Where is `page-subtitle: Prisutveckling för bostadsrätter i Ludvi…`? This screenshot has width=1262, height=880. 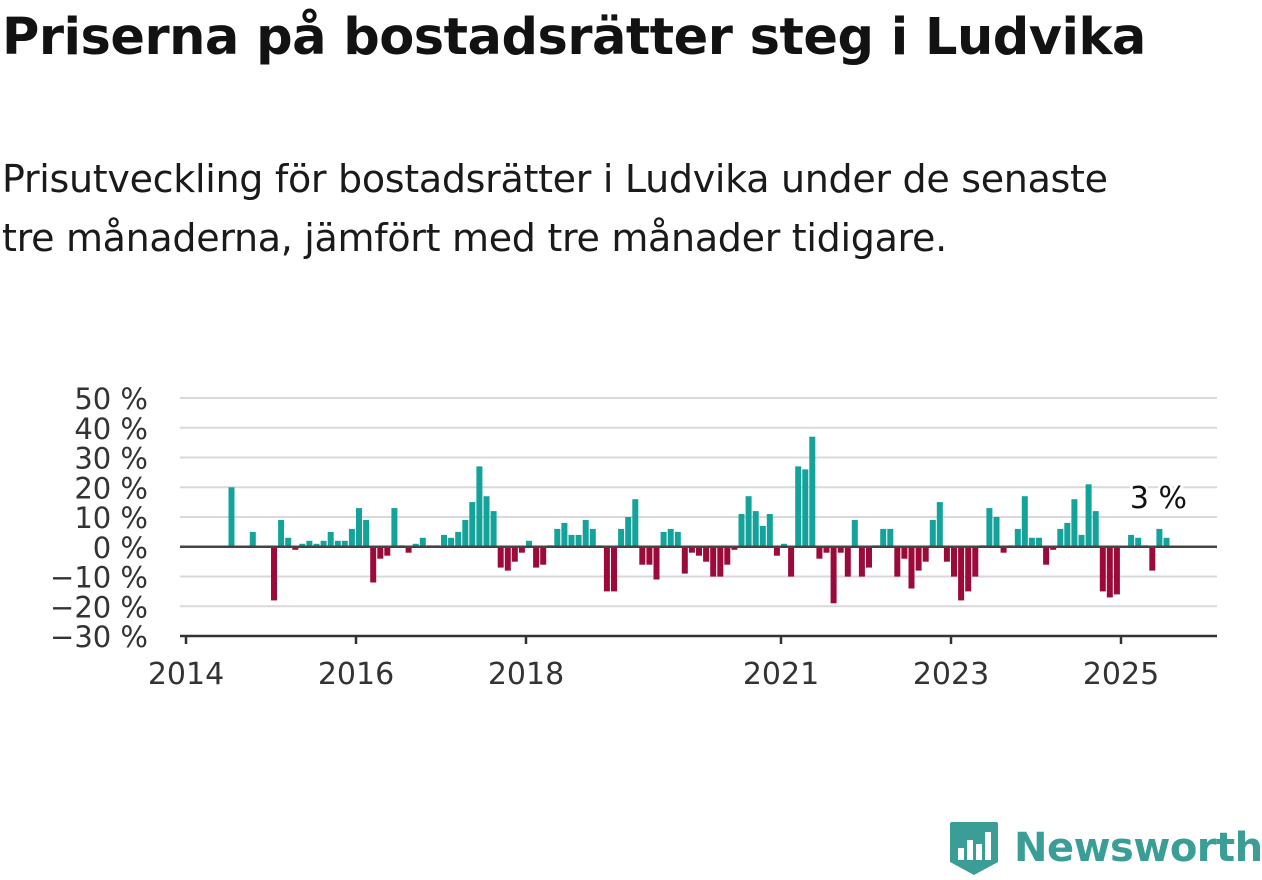 page-subtitle: Prisutveckling för bostadsrätter i Ludvi… is located at coordinates (555, 208).